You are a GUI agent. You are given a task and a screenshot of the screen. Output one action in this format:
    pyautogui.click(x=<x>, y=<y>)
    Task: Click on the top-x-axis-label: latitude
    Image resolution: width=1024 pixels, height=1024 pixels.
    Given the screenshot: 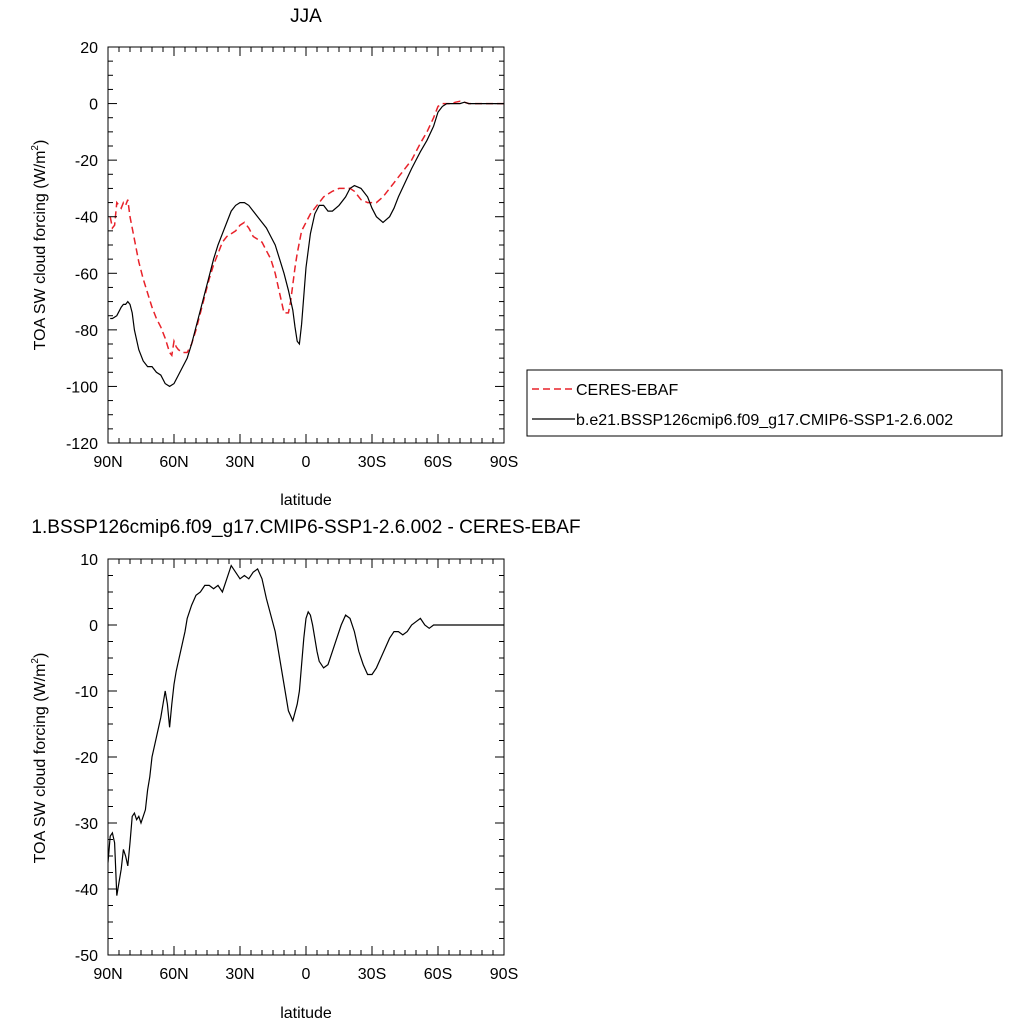 What is the action you would take?
    pyautogui.click(x=306, y=500)
    